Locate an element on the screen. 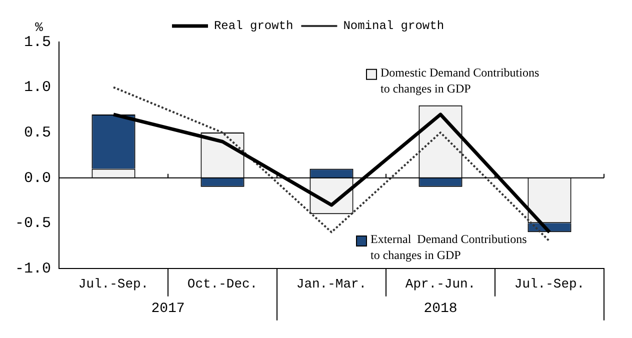 The height and width of the screenshot is (338, 632). legend-label: Nominal growth is located at coordinates (393, 26).